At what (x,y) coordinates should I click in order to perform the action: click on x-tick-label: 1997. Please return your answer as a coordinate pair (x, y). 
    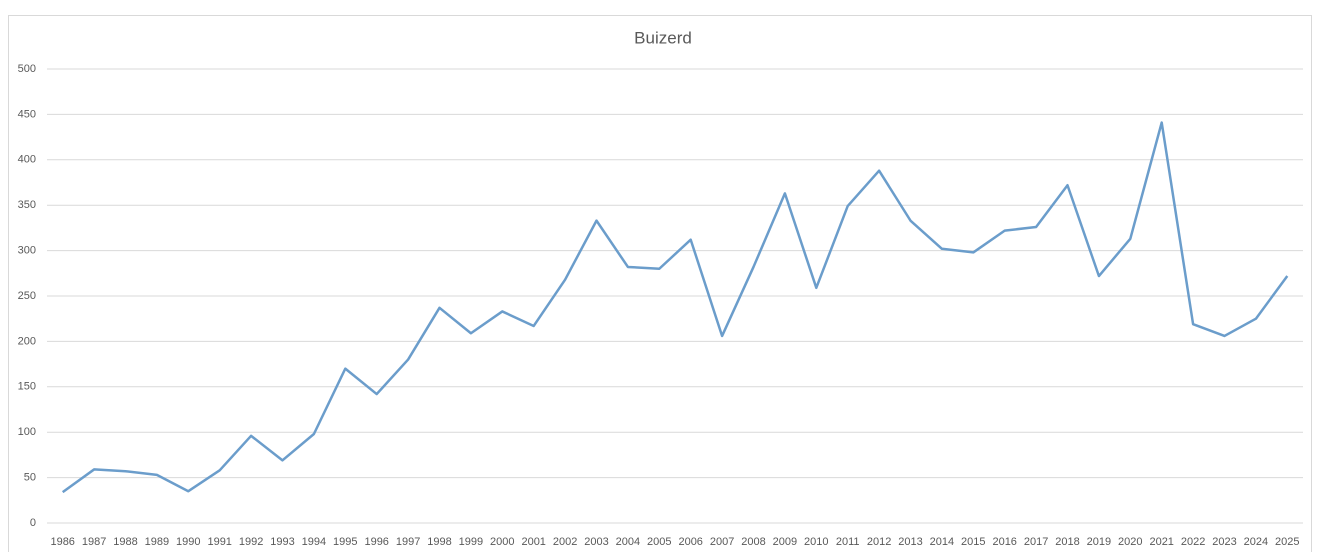
    Looking at the image, I should click on (408, 542).